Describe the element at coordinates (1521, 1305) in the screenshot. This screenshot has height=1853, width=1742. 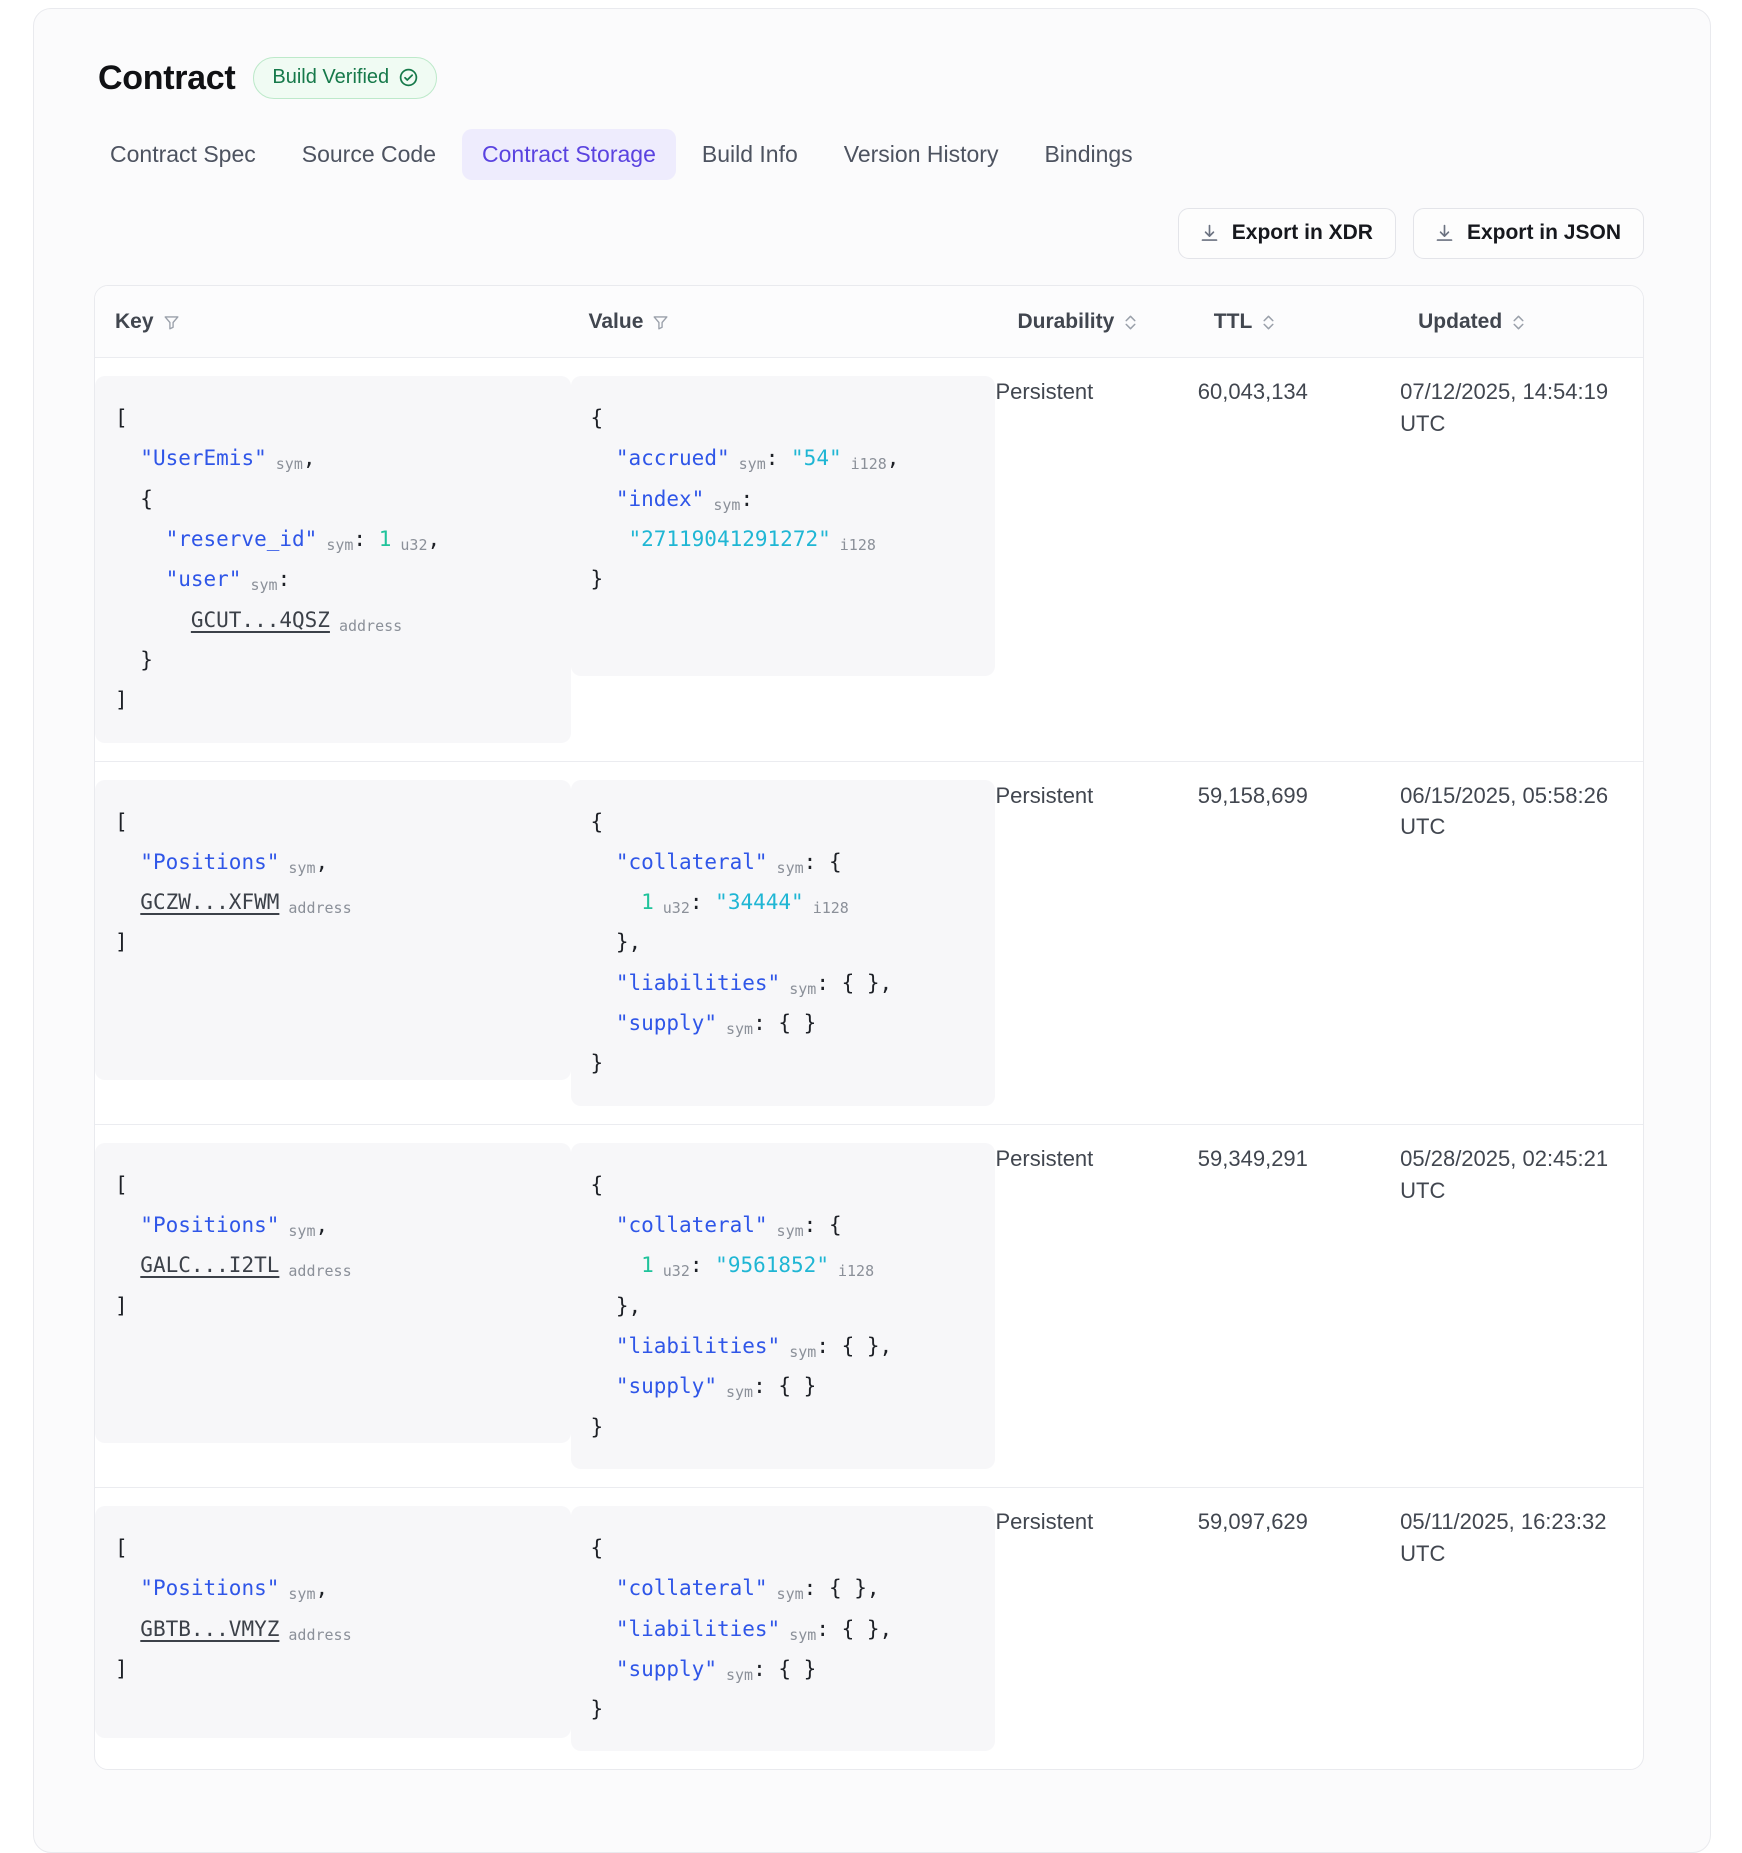
I see `cell-updated: 05/28/2025, 02:45:21 UTC` at that location.